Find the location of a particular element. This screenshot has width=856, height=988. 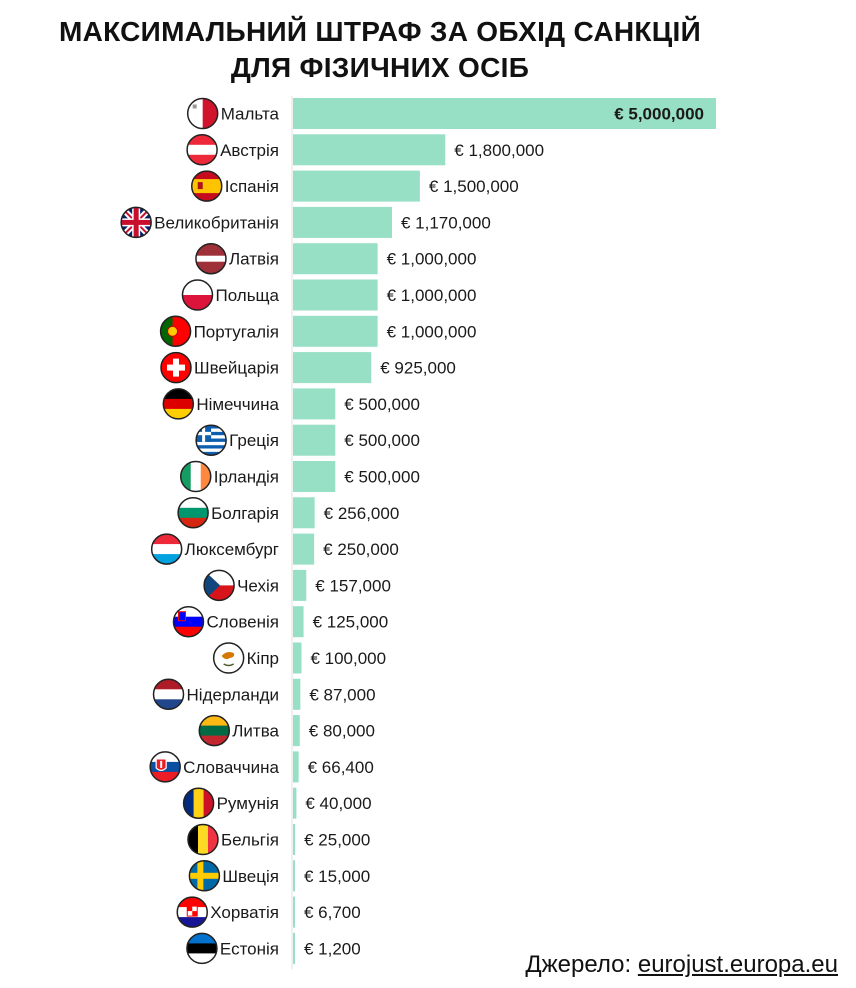

value-label-6: € 1,000,000 is located at coordinates (432, 295).